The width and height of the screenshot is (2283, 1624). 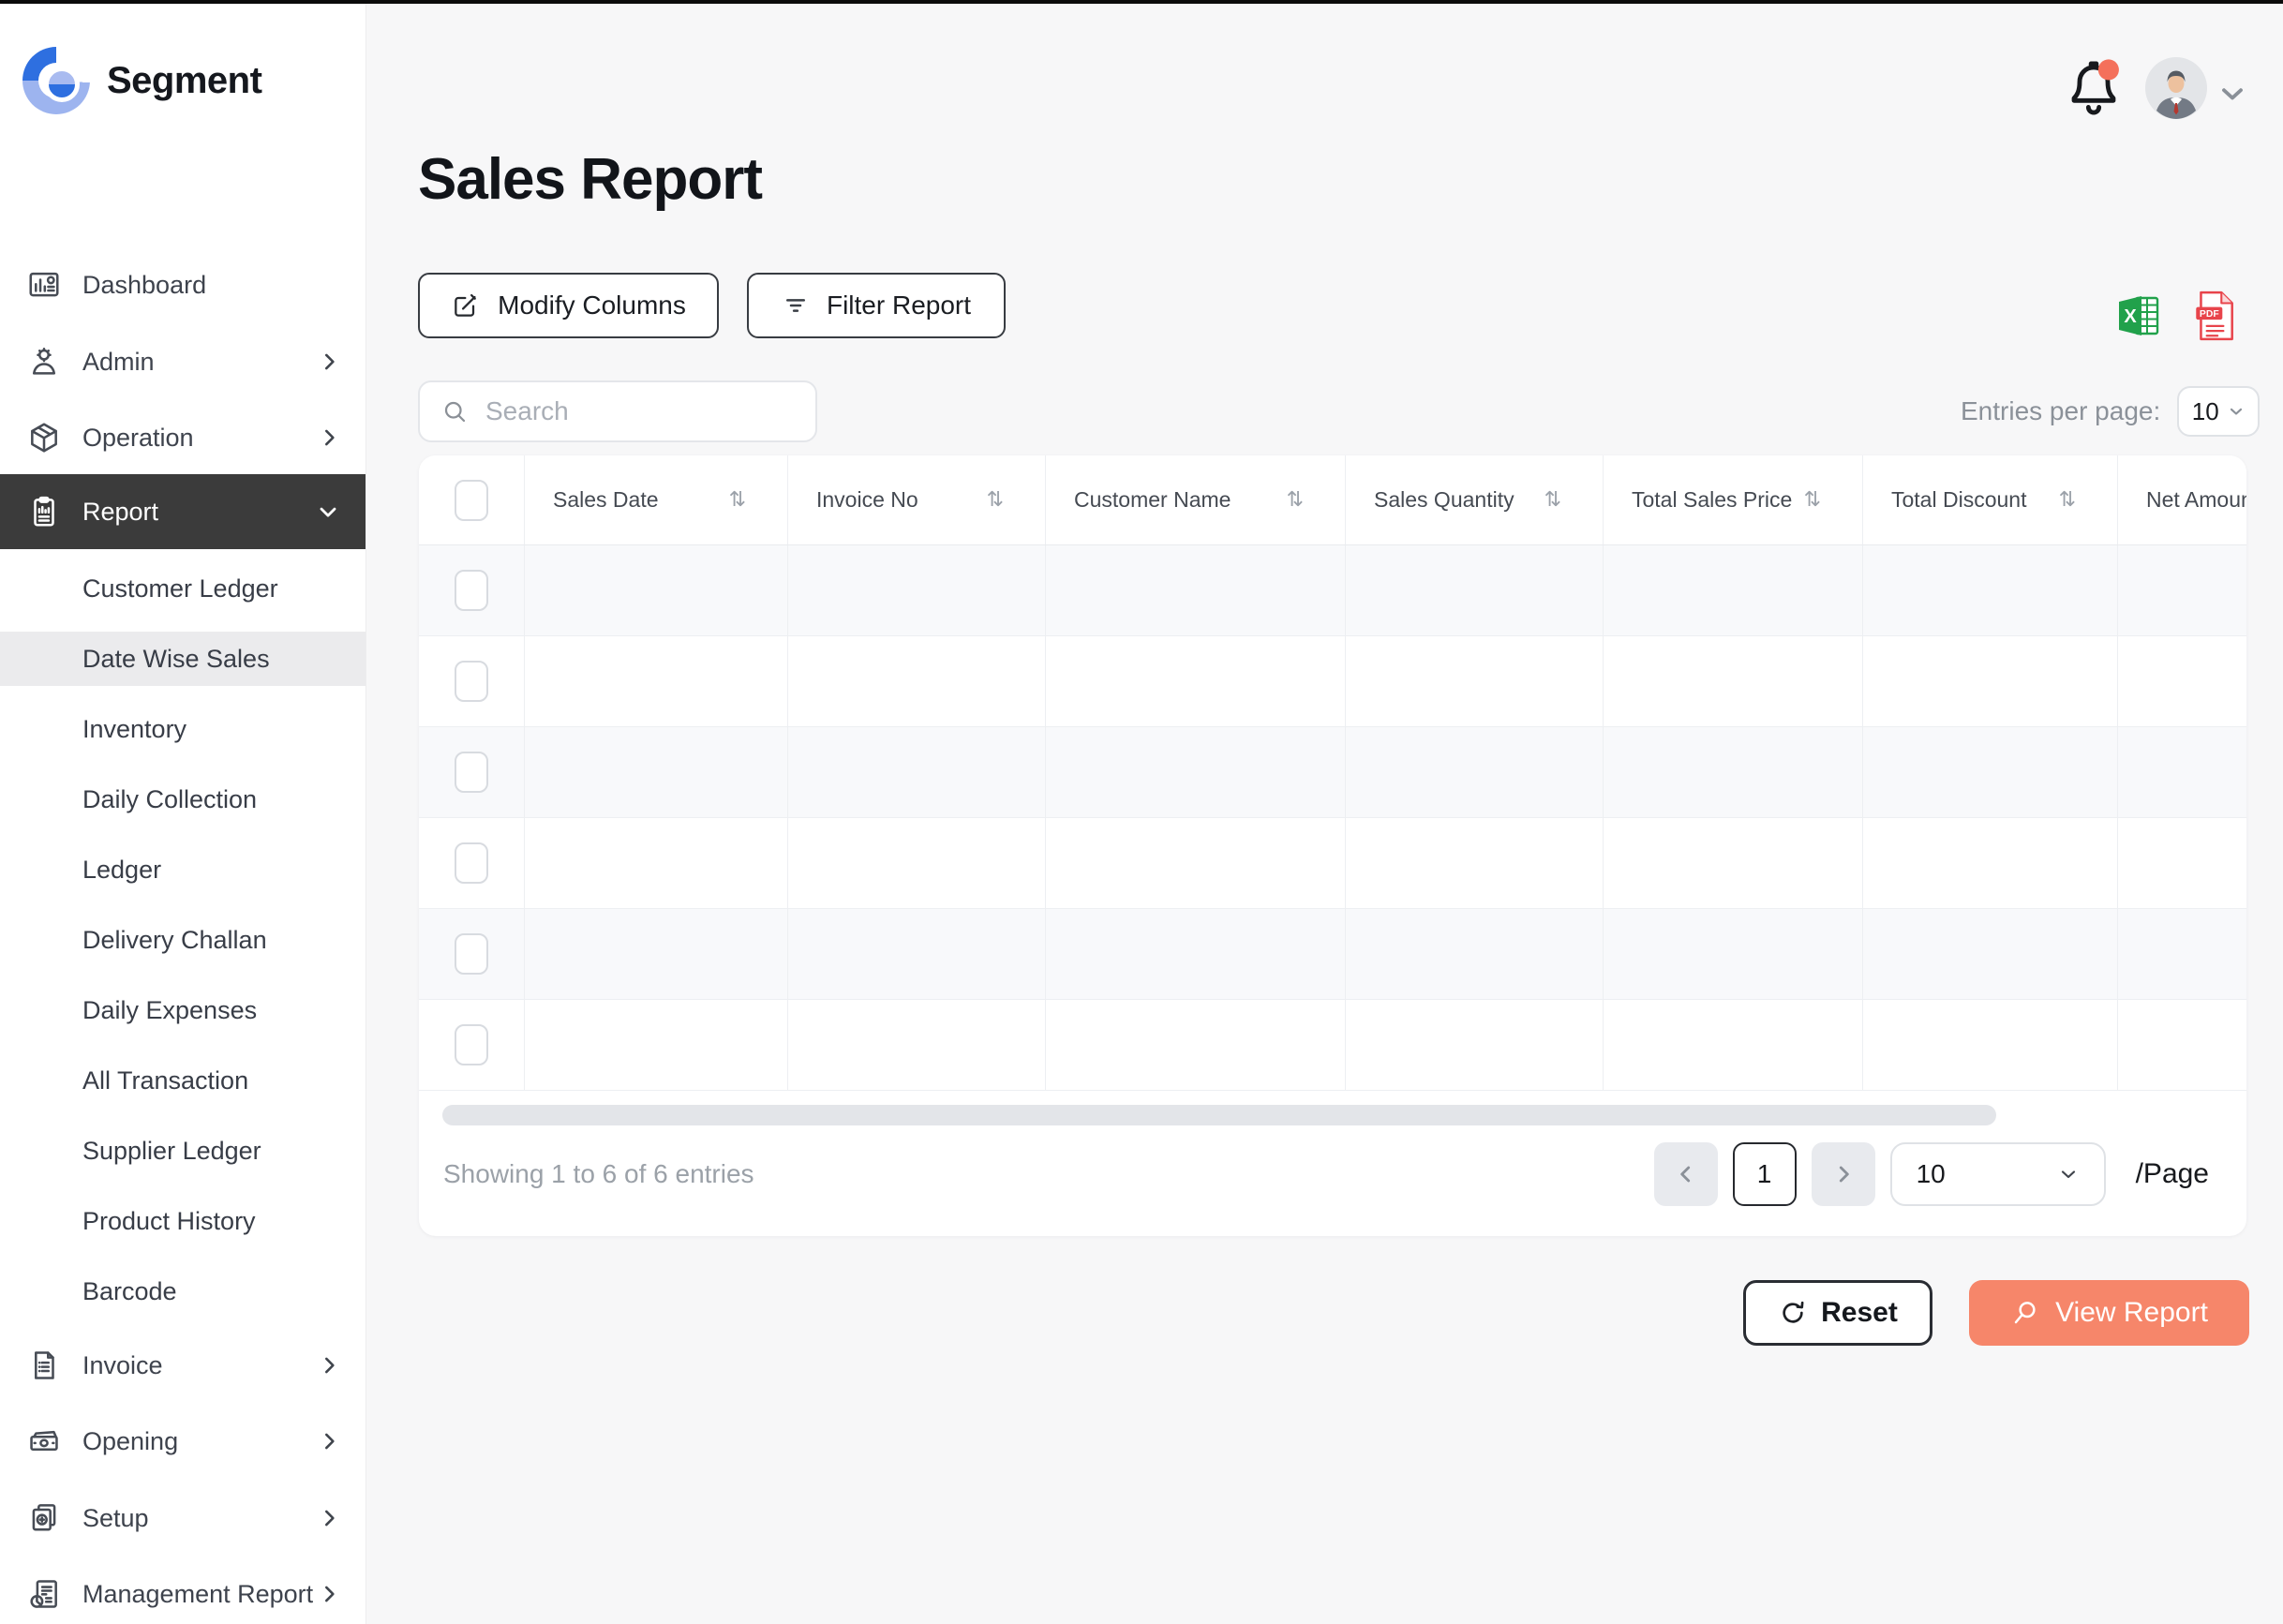 I want to click on search-input, so click(x=655, y=411).